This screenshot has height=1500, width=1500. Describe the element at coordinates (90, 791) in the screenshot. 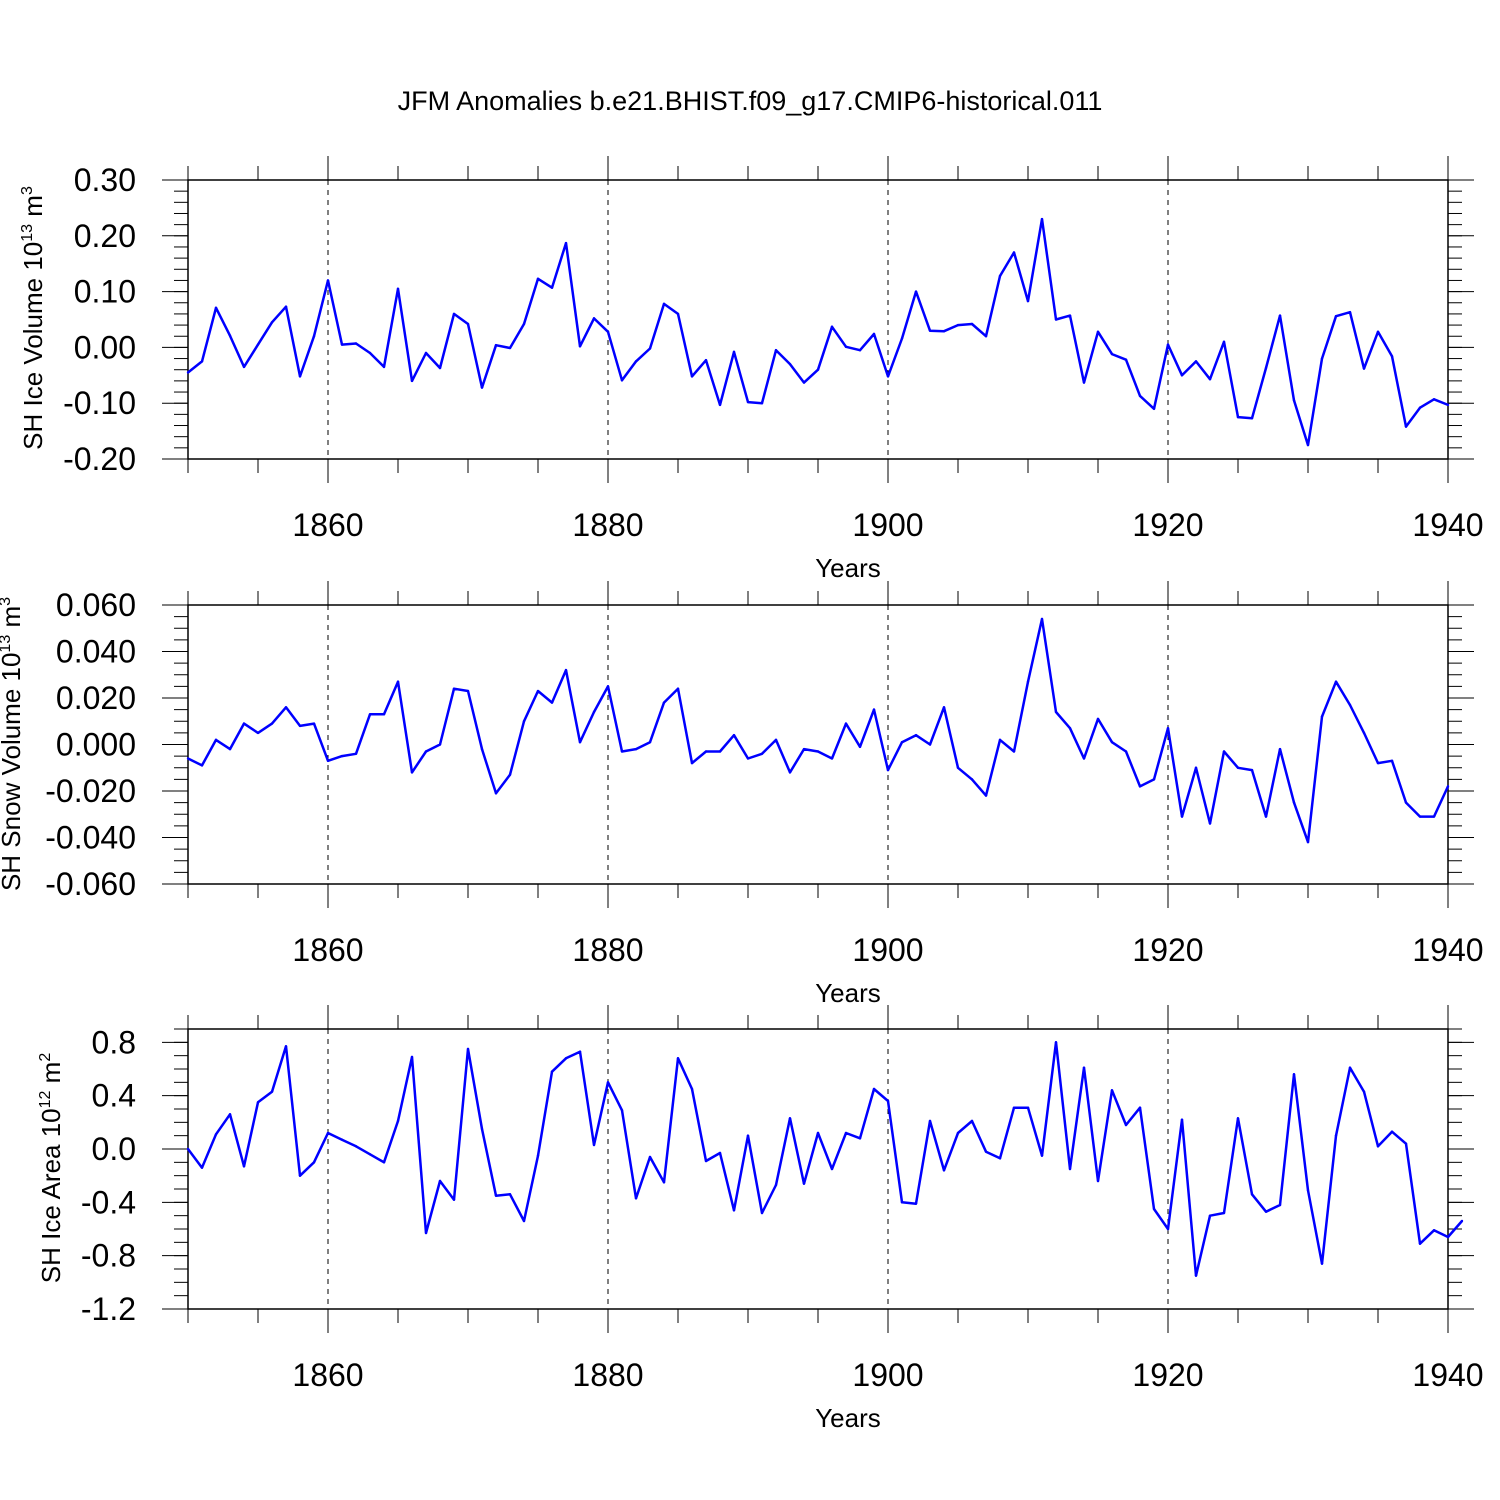

I see `y-tick-label: -0.020` at that location.